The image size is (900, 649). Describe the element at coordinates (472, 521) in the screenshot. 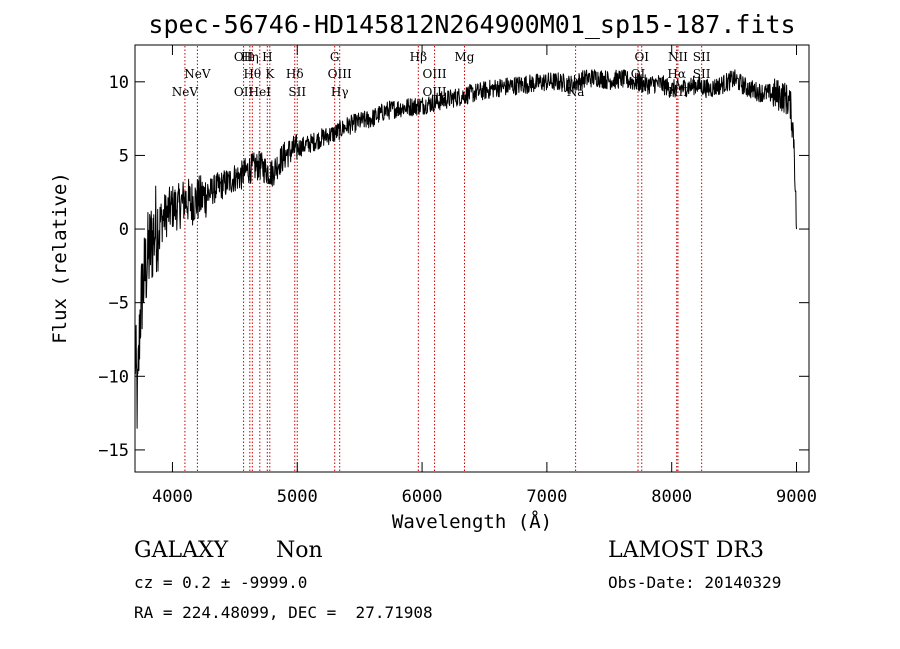

I see `x-axis-label: Wavelength (Å)` at that location.